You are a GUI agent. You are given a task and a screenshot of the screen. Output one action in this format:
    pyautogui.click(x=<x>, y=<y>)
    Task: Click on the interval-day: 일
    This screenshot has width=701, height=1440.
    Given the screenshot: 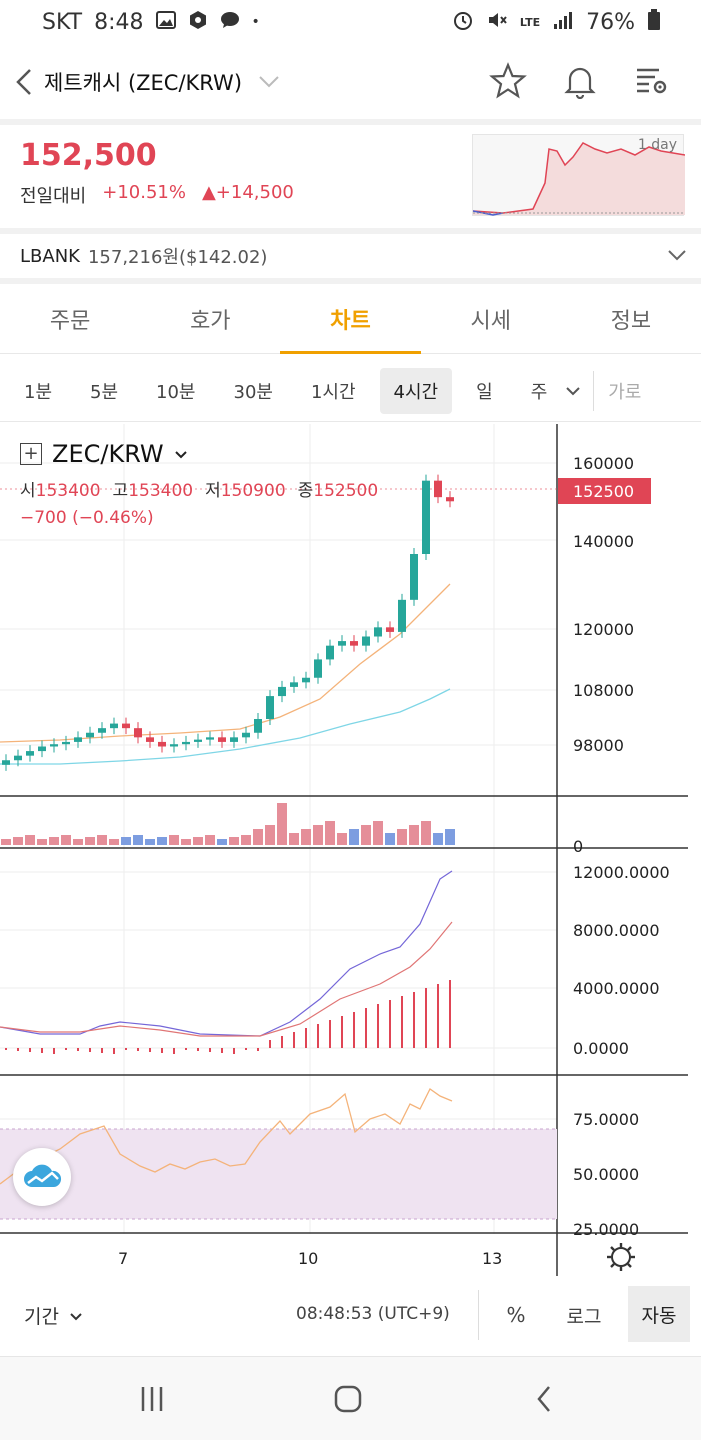 What is the action you would take?
    pyautogui.click(x=484, y=392)
    